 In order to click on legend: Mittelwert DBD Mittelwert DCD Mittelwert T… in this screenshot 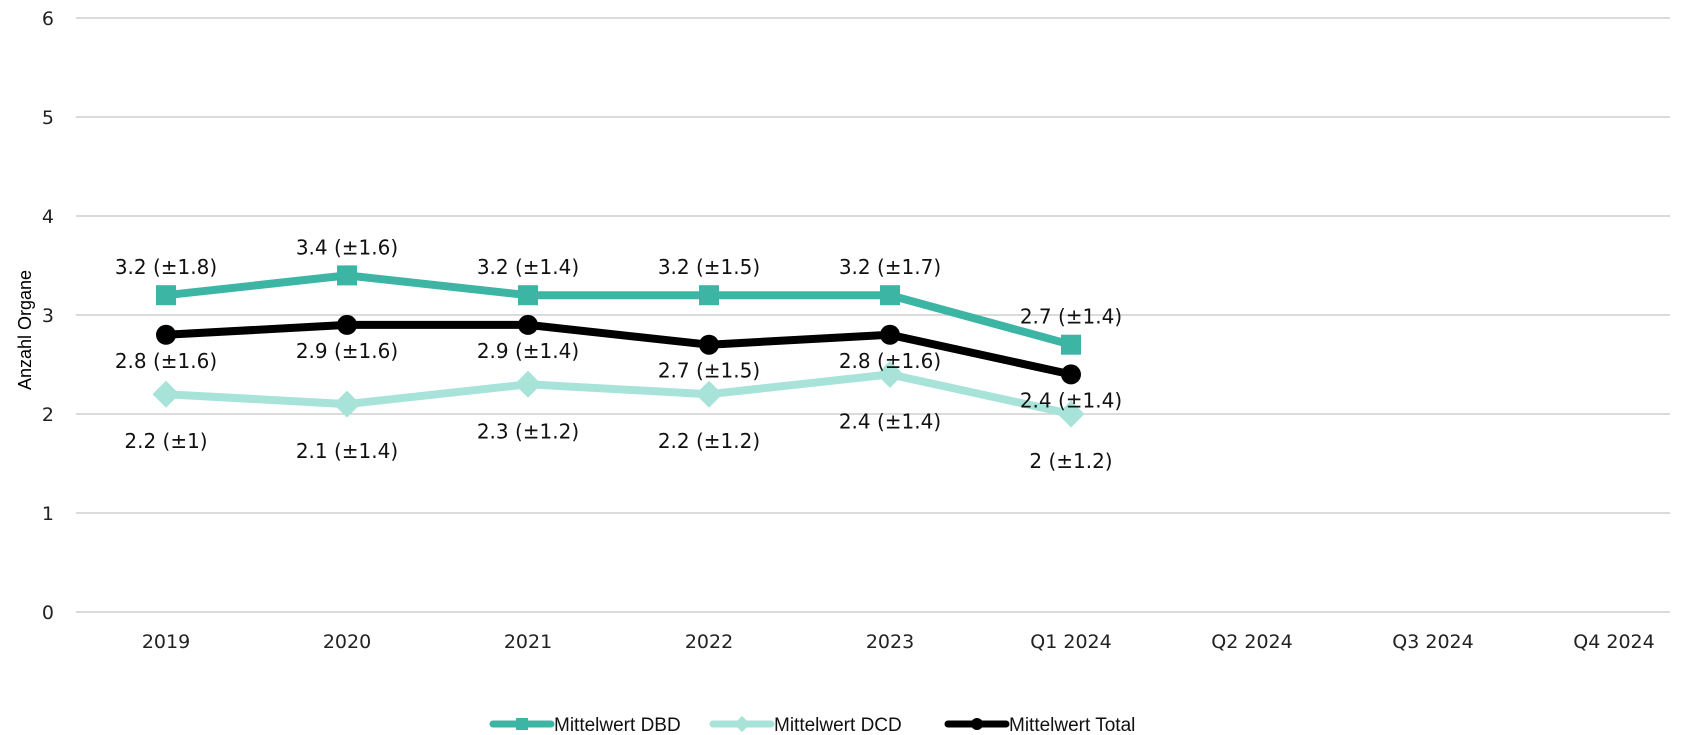, I will do `click(812, 725)`.